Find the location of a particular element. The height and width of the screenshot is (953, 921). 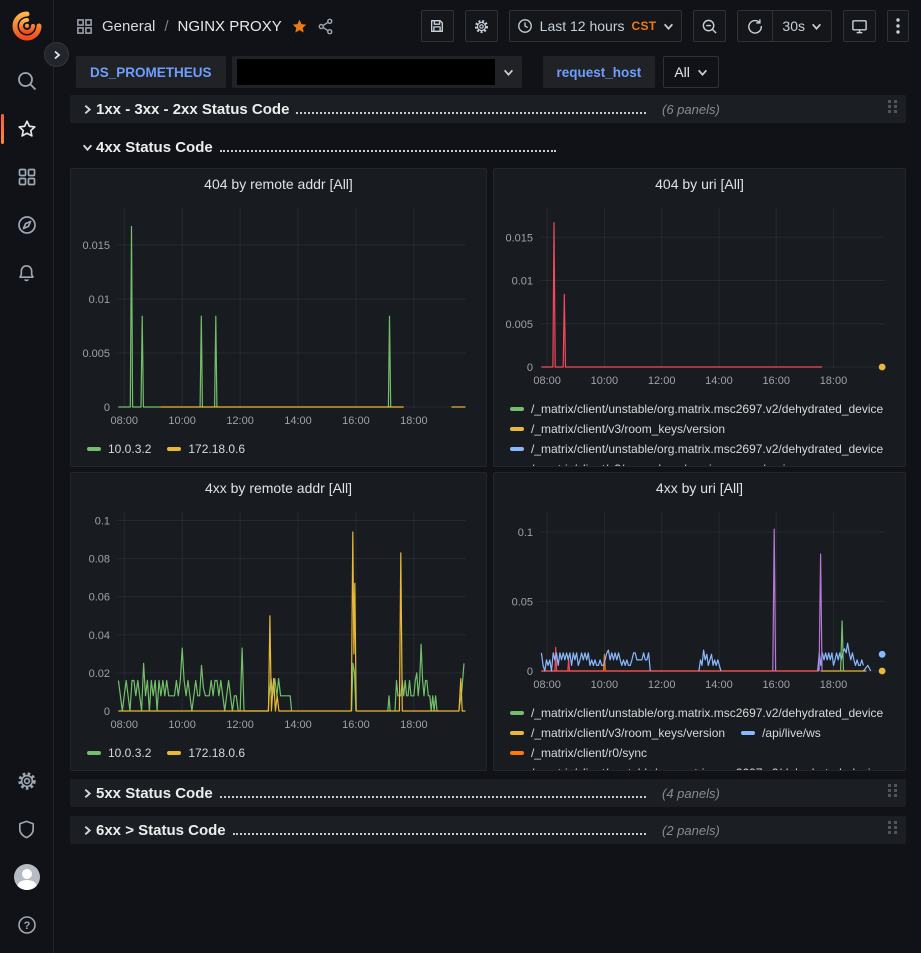

dashboards-grid-icon is located at coordinates (26, 177).